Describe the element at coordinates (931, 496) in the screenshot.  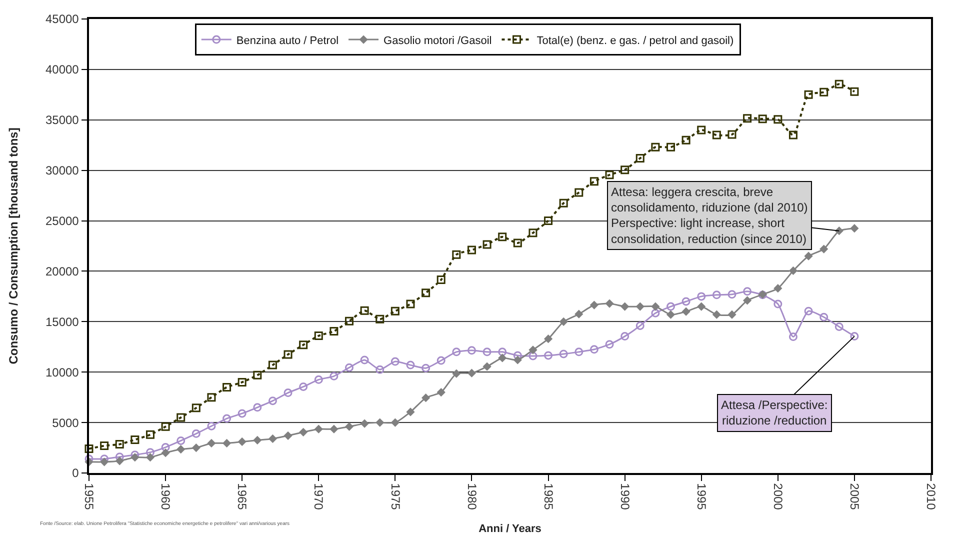
I see `x-tick-label: 2010` at that location.